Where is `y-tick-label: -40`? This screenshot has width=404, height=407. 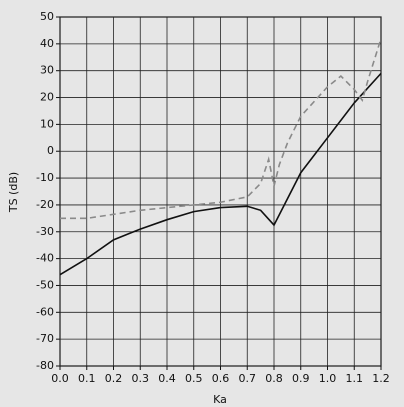 y-tick-label: -40 is located at coordinates (45, 258).